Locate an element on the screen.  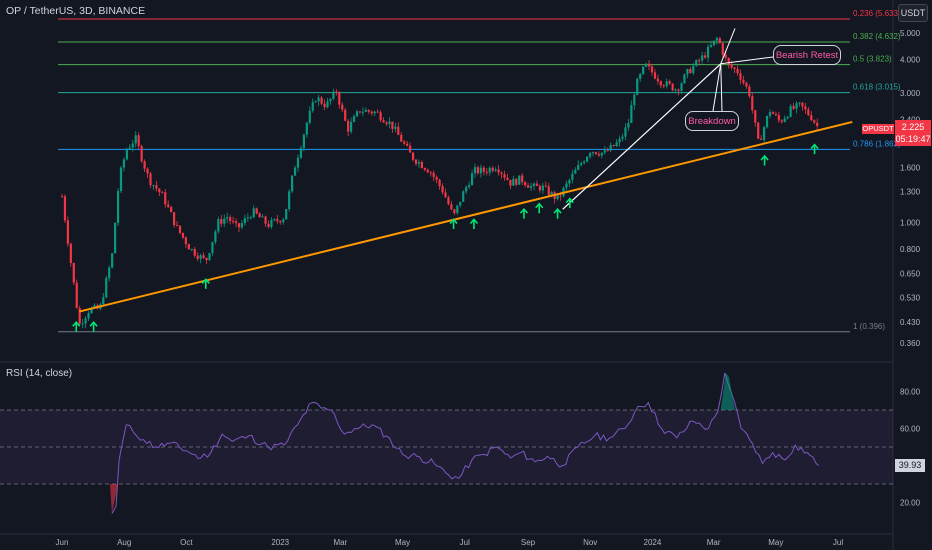
symbol-tag: OPUSDT is located at coordinates (878, 129).